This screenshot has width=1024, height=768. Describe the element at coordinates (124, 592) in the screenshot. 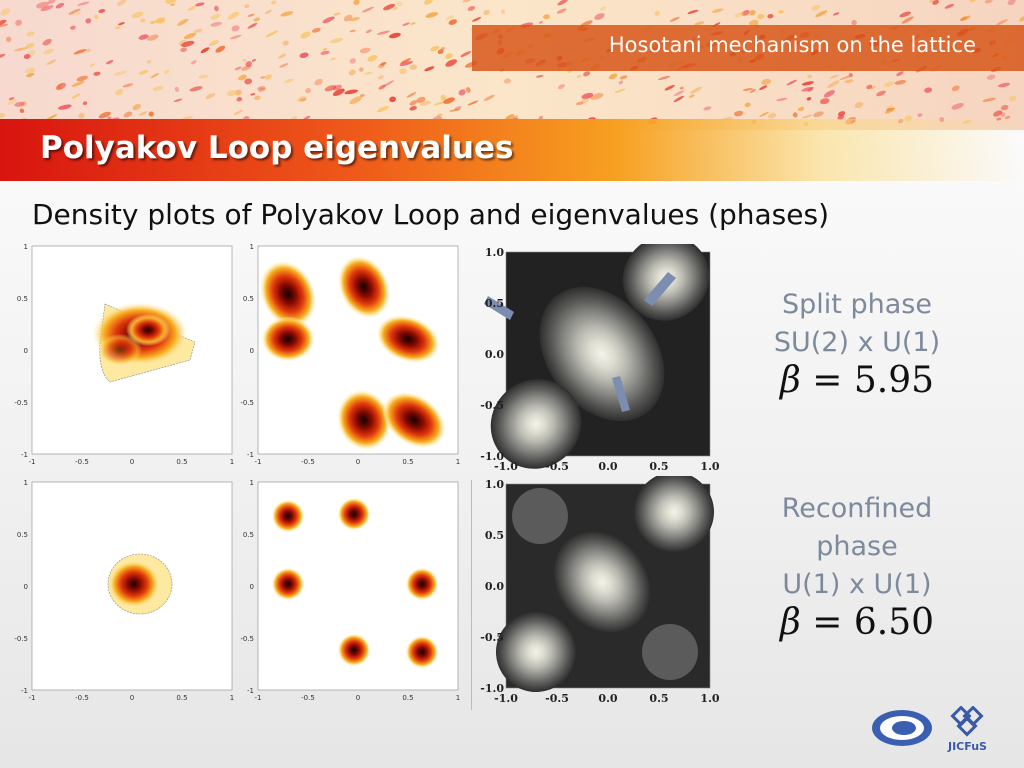

I see `density-plot-reconfined-single: 1 0.5 0 -0.5 -1 -1 -0.5 0 0.5 1` at that location.